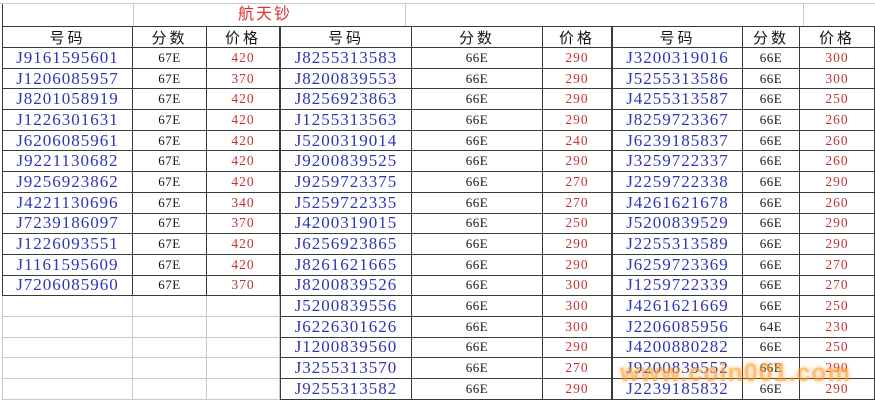 This screenshot has width=875, height=404. Describe the element at coordinates (346, 162) in the screenshot. I see `cell-number: J9200839525` at that location.